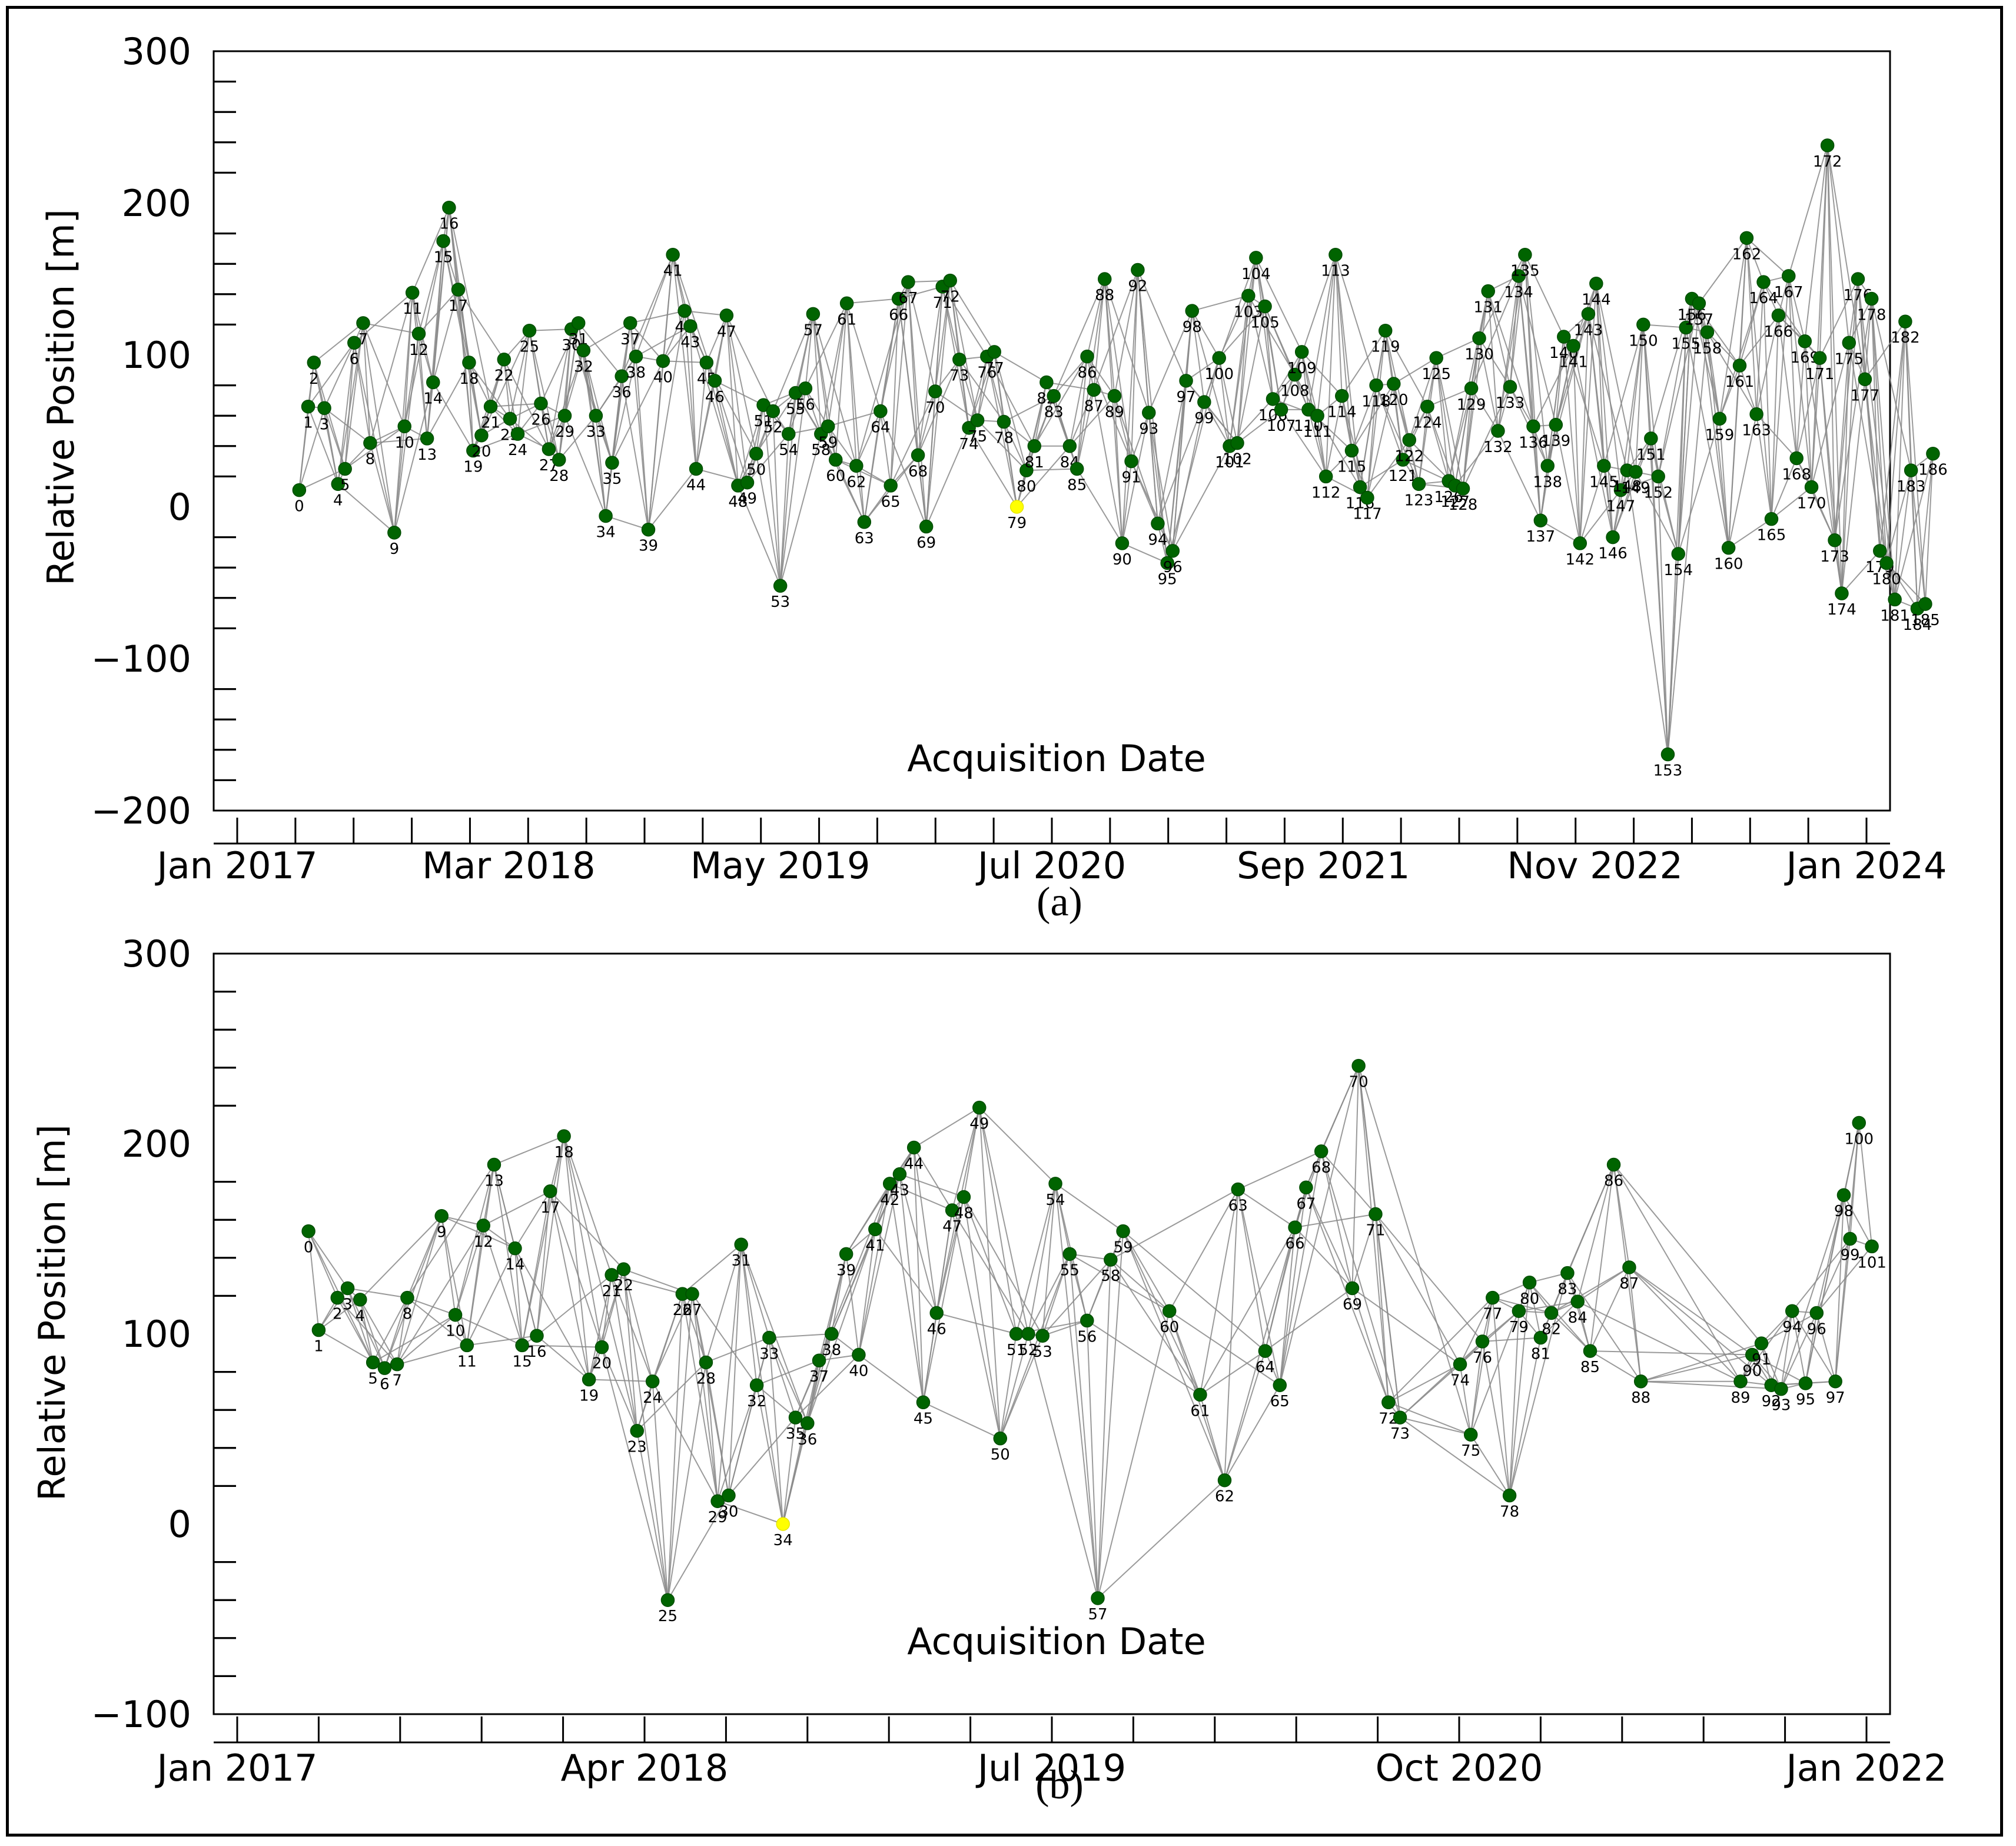  Describe the element at coordinates (1488, 308) in the screenshot. I see `point-label: 131` at that location.